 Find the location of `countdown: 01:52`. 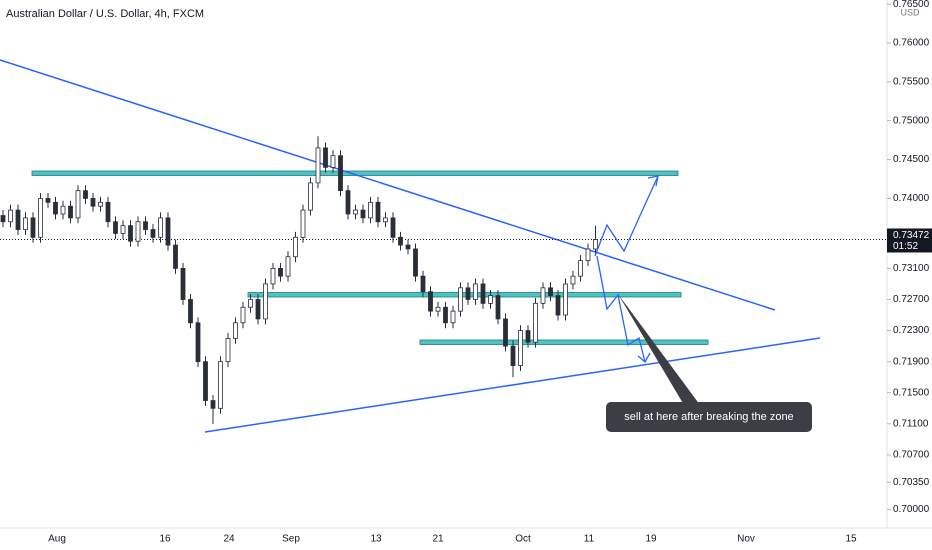

countdown: 01:52 is located at coordinates (905, 246).